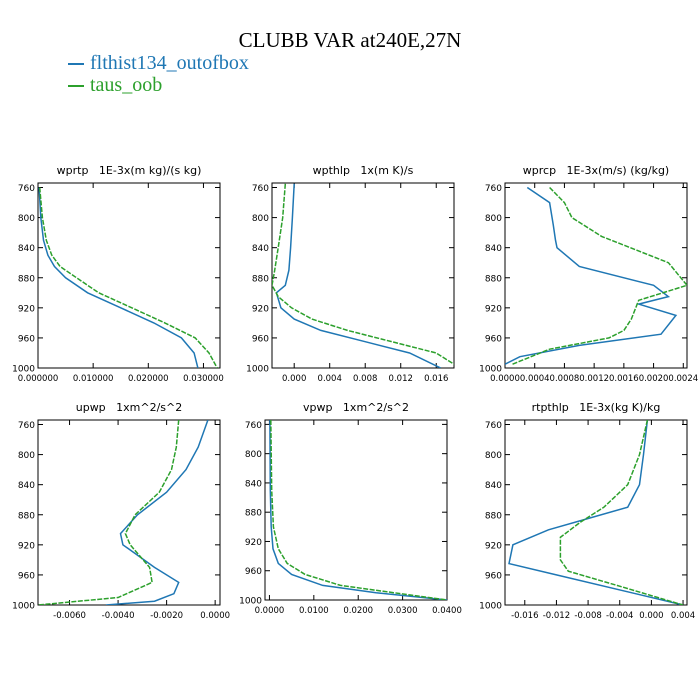  Describe the element at coordinates (129, 407) in the screenshot. I see `chart-title: upwp 1xm^2/s^2` at that location.